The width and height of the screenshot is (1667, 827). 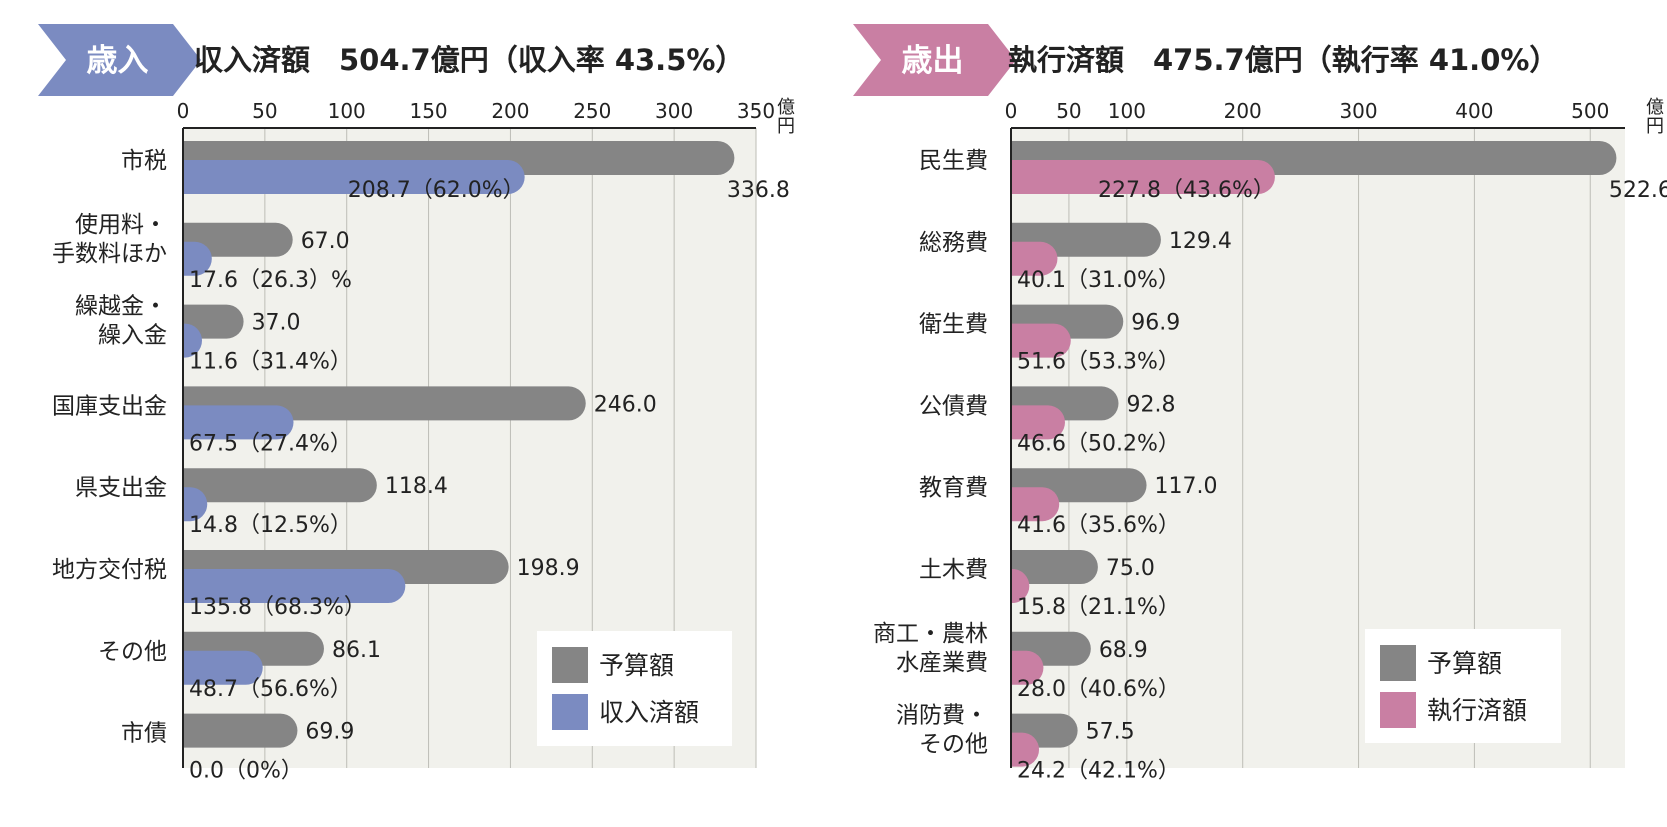 I want to click on budget-value-label: 75.0, so click(x=1130, y=568).